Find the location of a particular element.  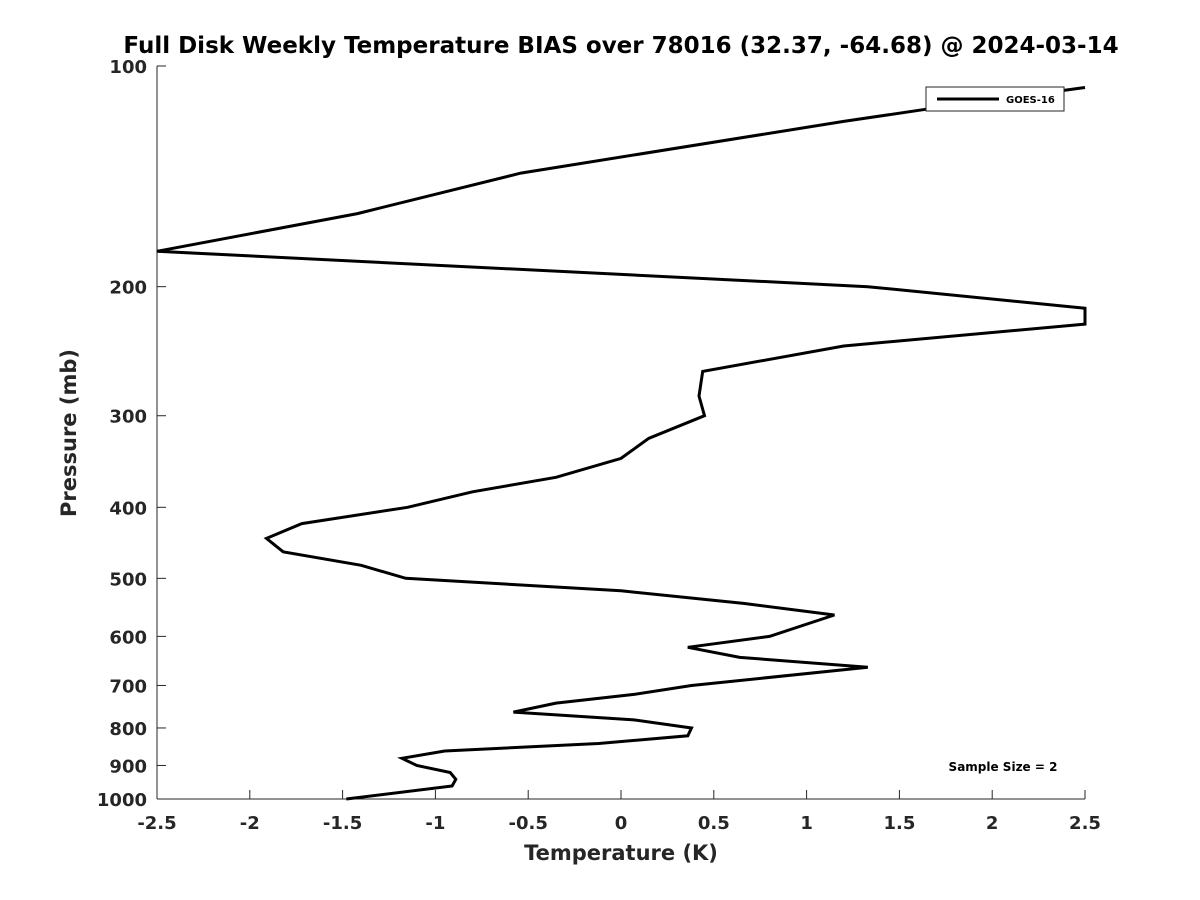

x-axis-label: Temperature (K) is located at coordinates (621, 853).